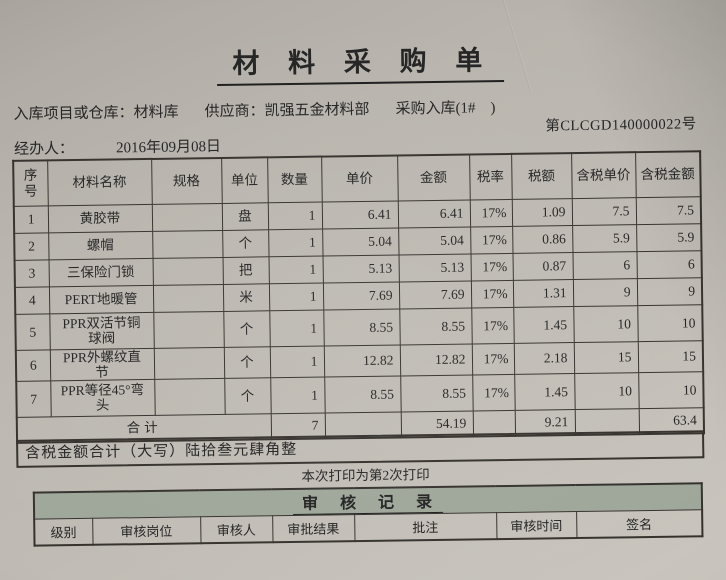 The image size is (726, 580). What do you see at coordinates (101, 330) in the screenshot?
I see `cell-name: PPR双活节铜球阀` at bounding box center [101, 330].